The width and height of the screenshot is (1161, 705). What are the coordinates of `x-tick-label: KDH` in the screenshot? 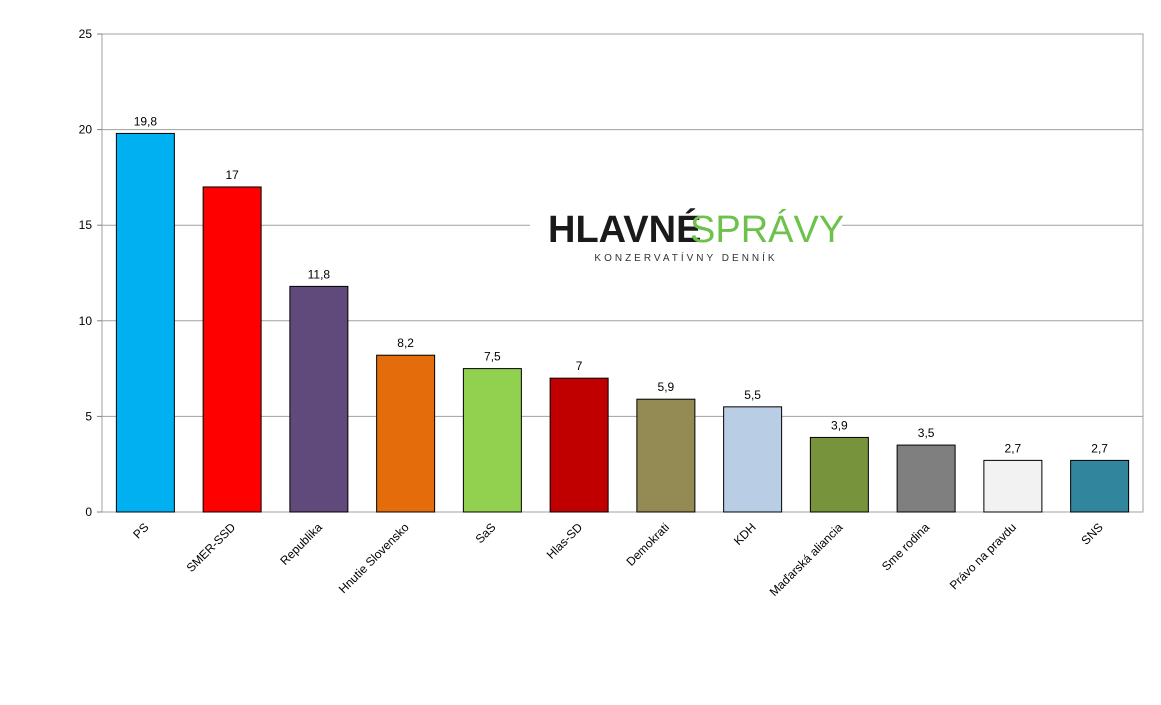 It's located at (745, 534).